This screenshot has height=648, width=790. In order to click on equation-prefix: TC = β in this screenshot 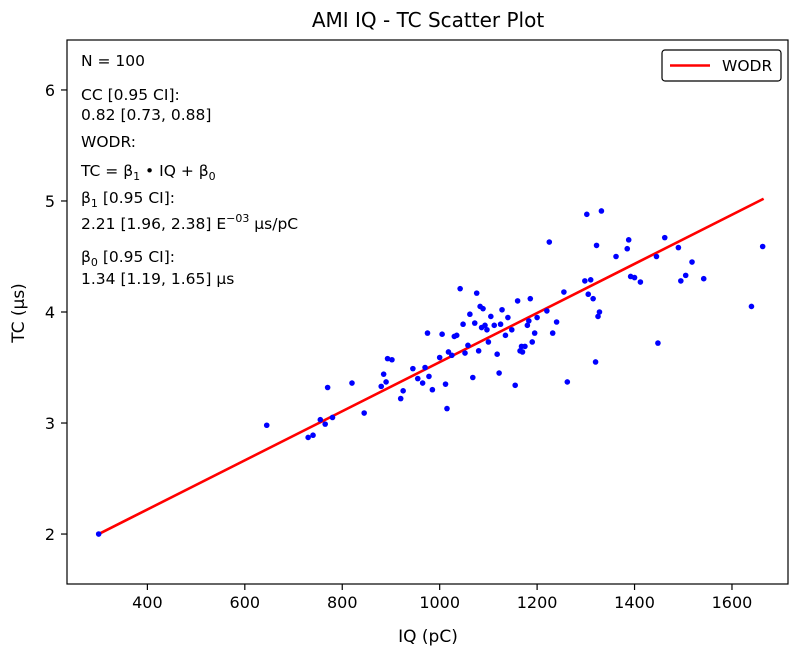, I will do `click(106, 171)`.